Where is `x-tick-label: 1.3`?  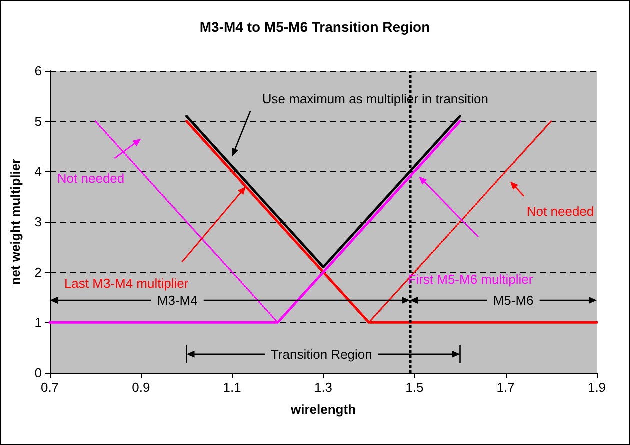
x-tick-label: 1.3 is located at coordinates (323, 387).